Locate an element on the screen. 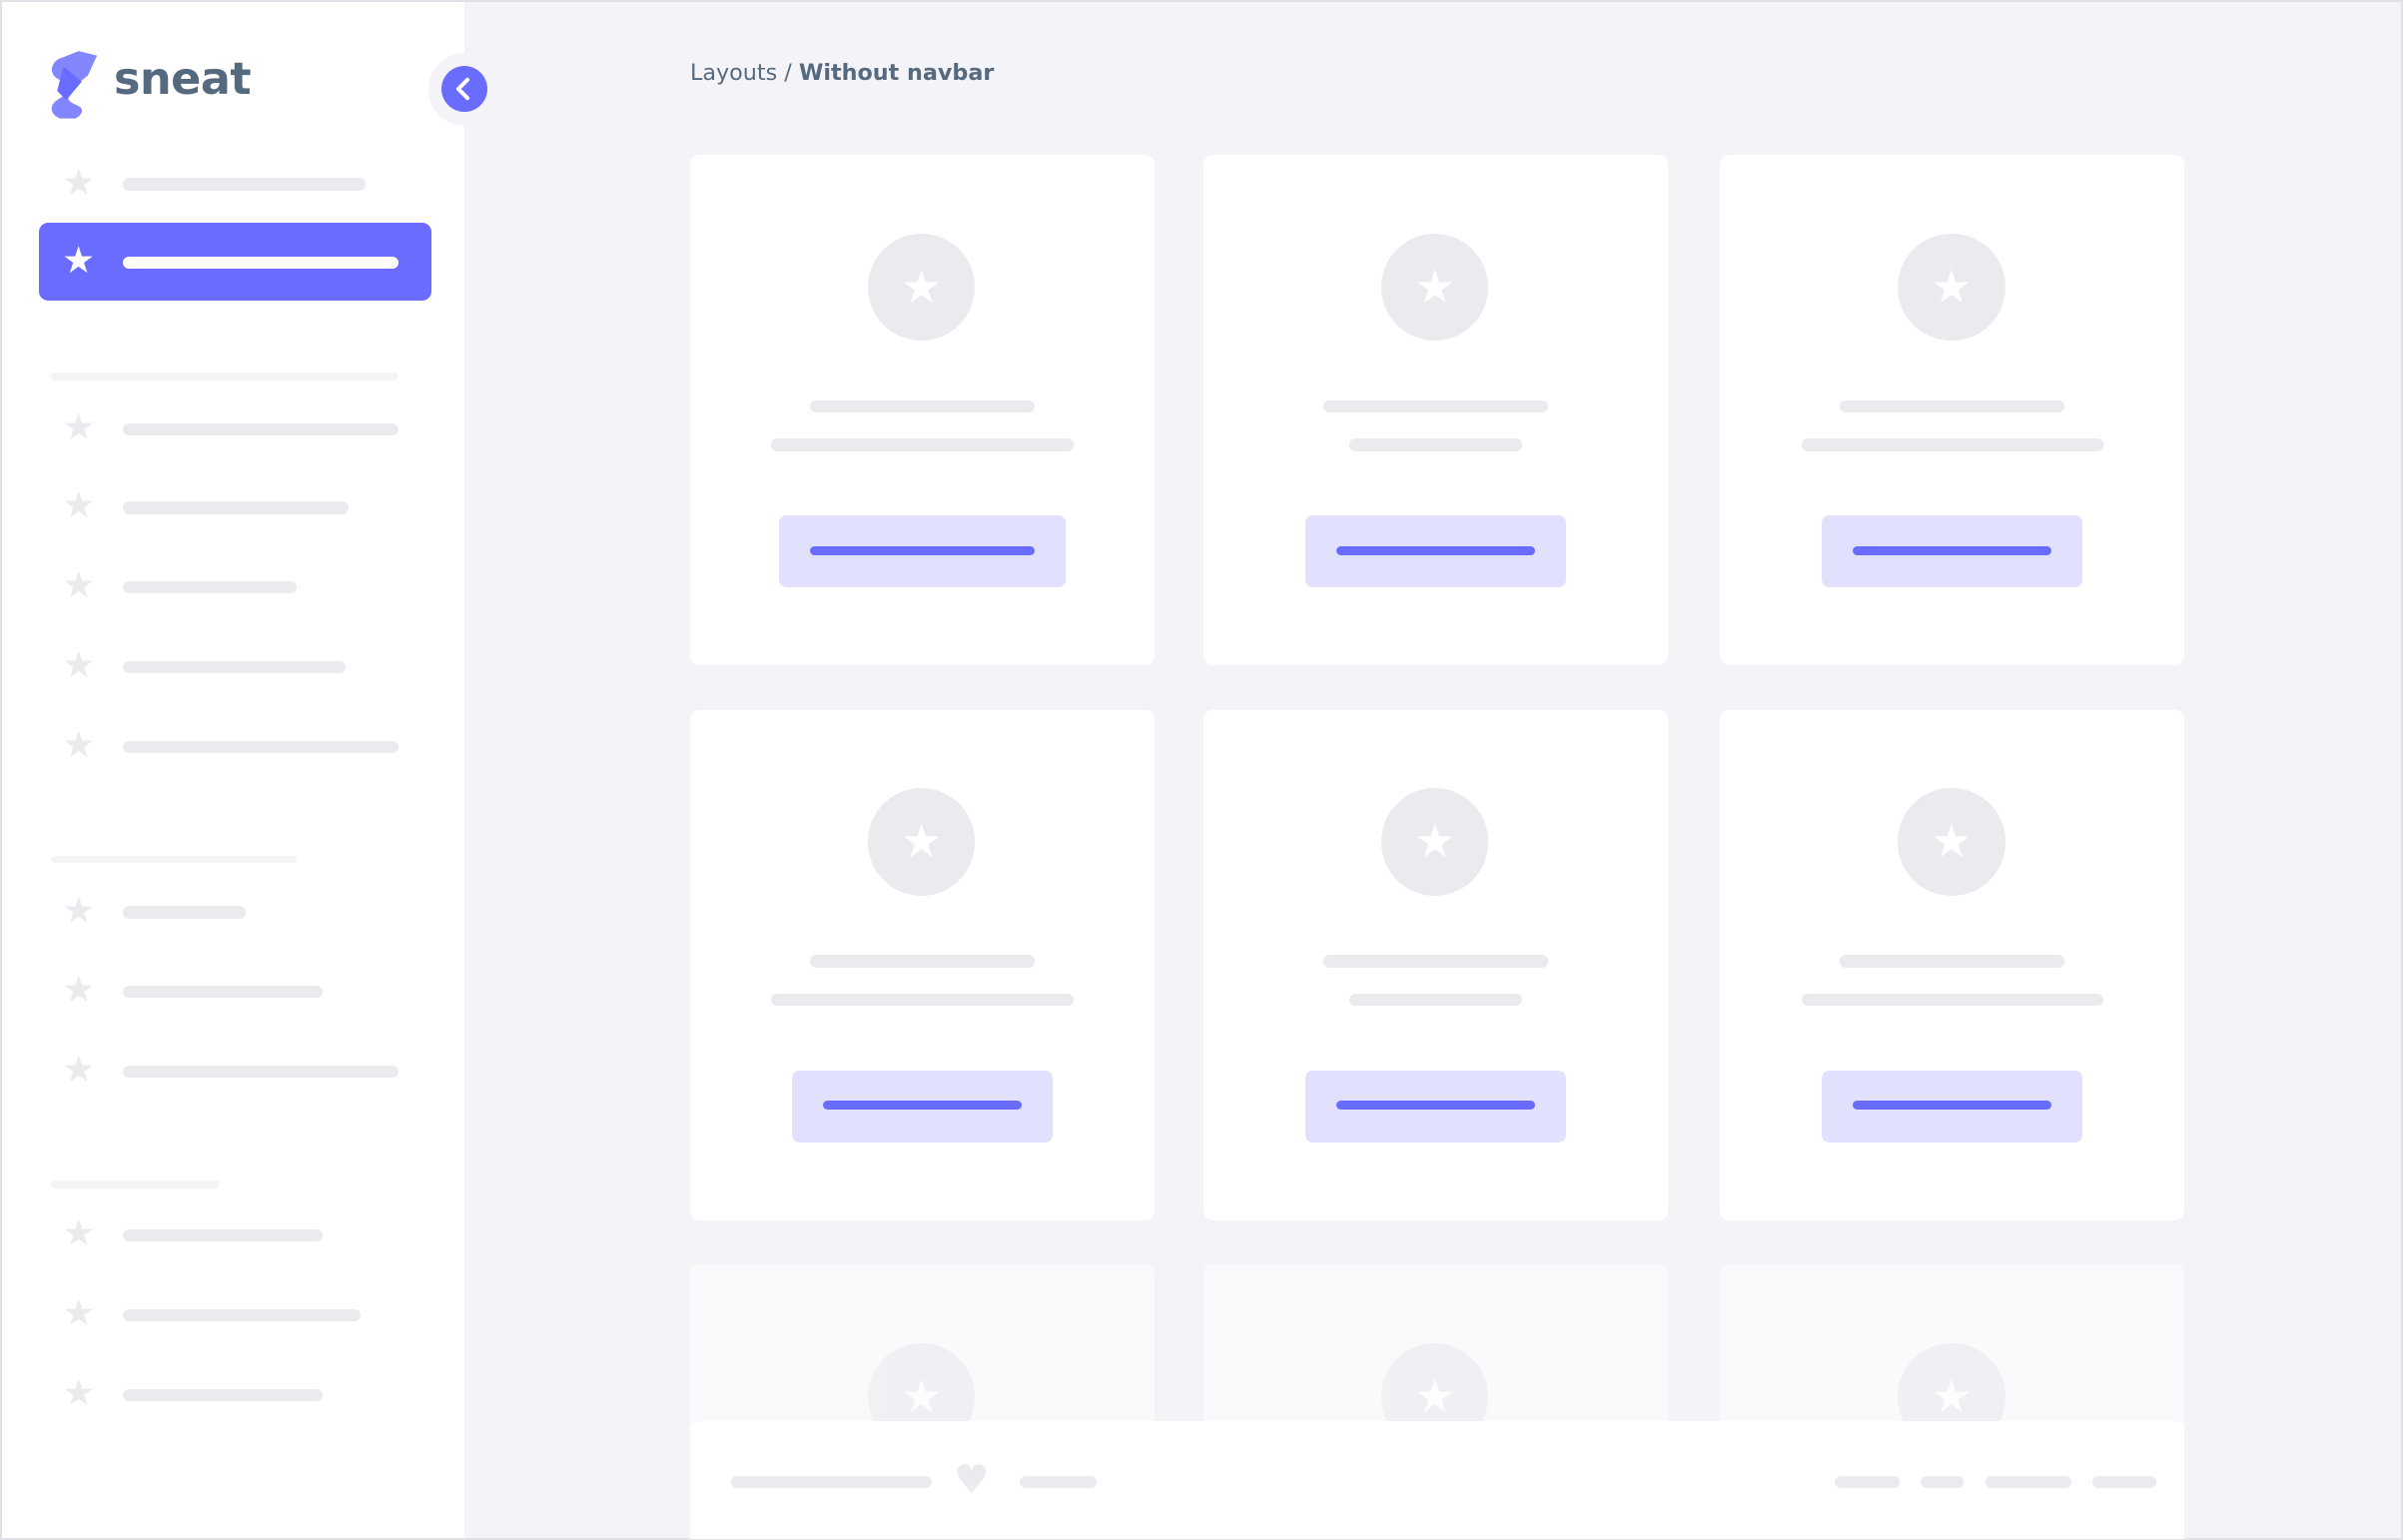 This screenshot has height=1540, width=2403. footer-text is located at coordinates (832, 1482).